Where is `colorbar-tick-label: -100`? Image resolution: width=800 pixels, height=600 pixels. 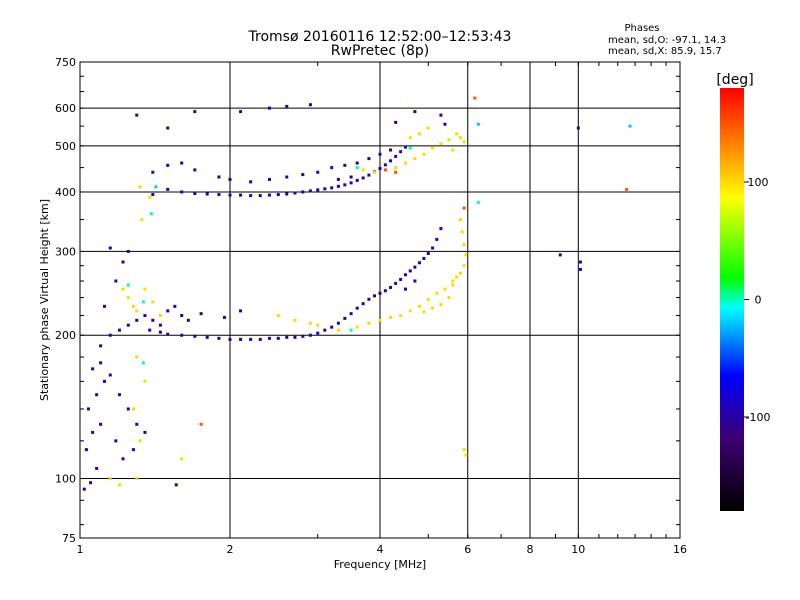
colorbar-tick-label: -100 is located at coordinates (758, 417).